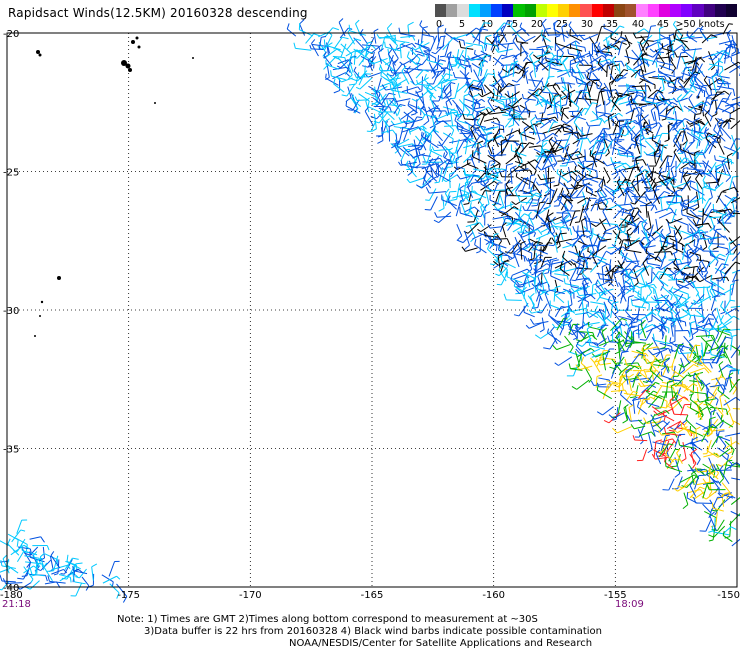 This screenshot has height=650, width=740. What do you see at coordinates (11, 173) in the screenshot?
I see `lat-tick-label: -25` at bounding box center [11, 173].